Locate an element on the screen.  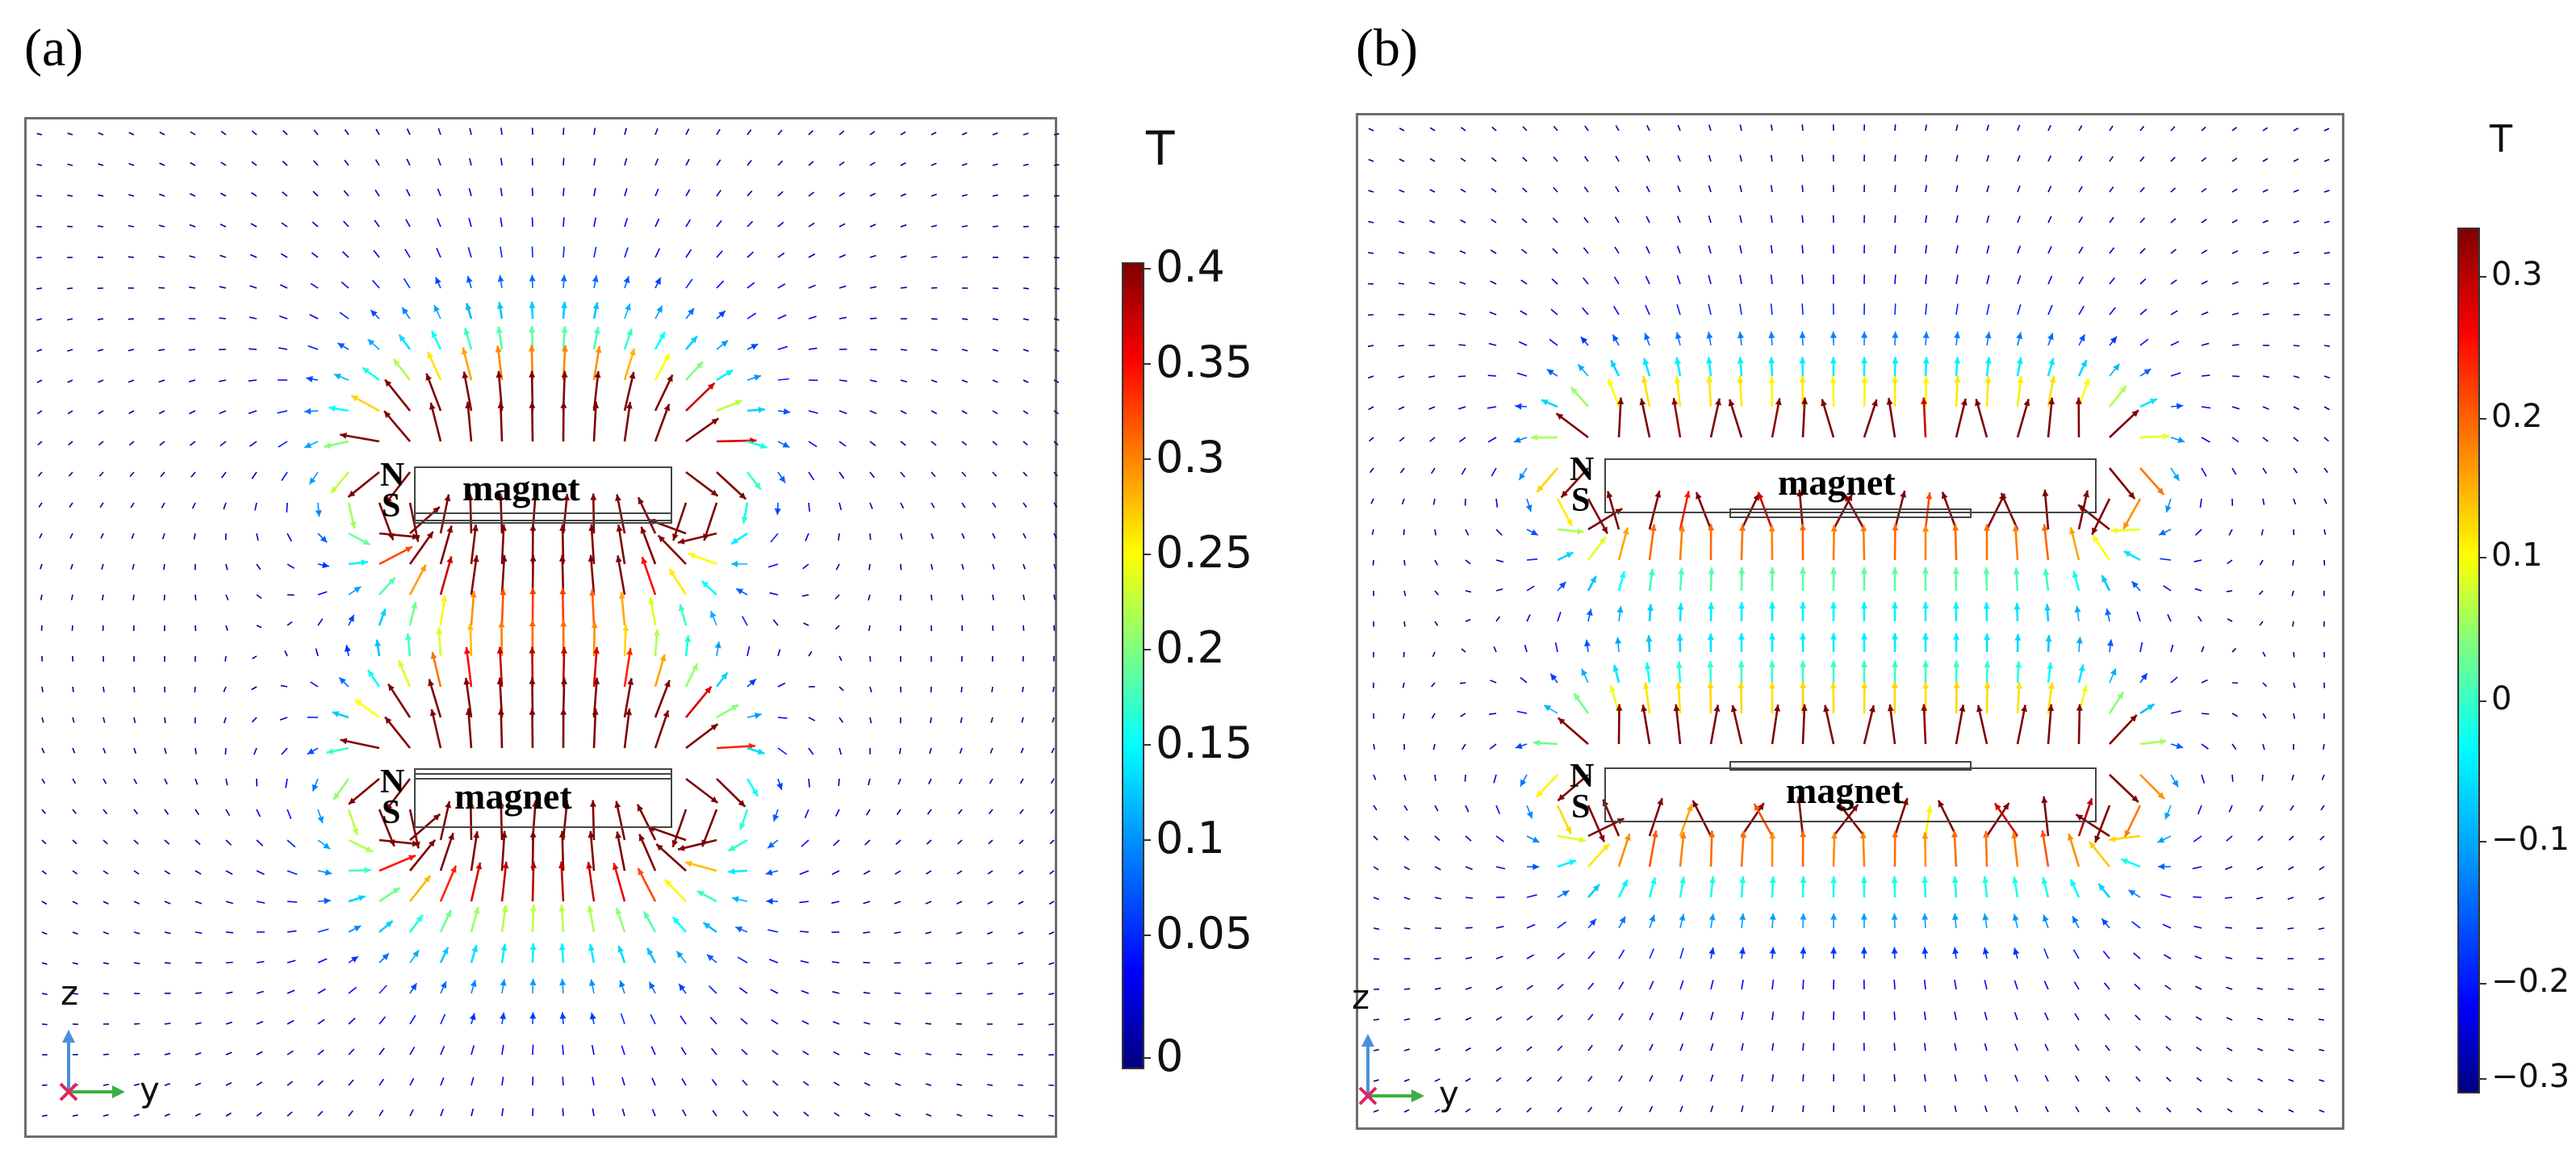
panel-b-colorbar-tick-label: −0.1 is located at coordinates (2530, 840).